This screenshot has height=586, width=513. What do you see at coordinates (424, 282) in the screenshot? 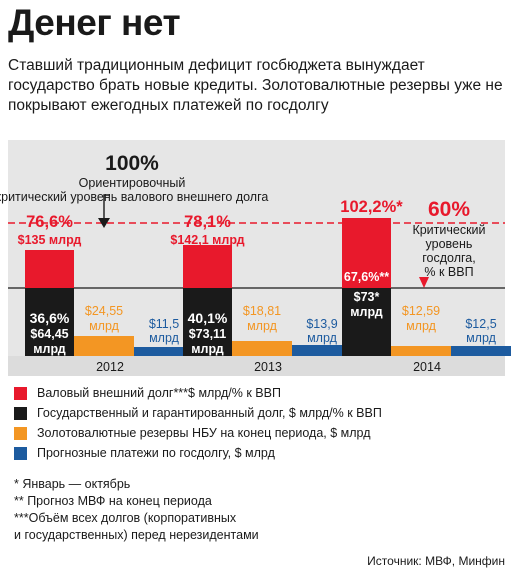
I see `threshold-60-arrowhead` at bounding box center [424, 282].